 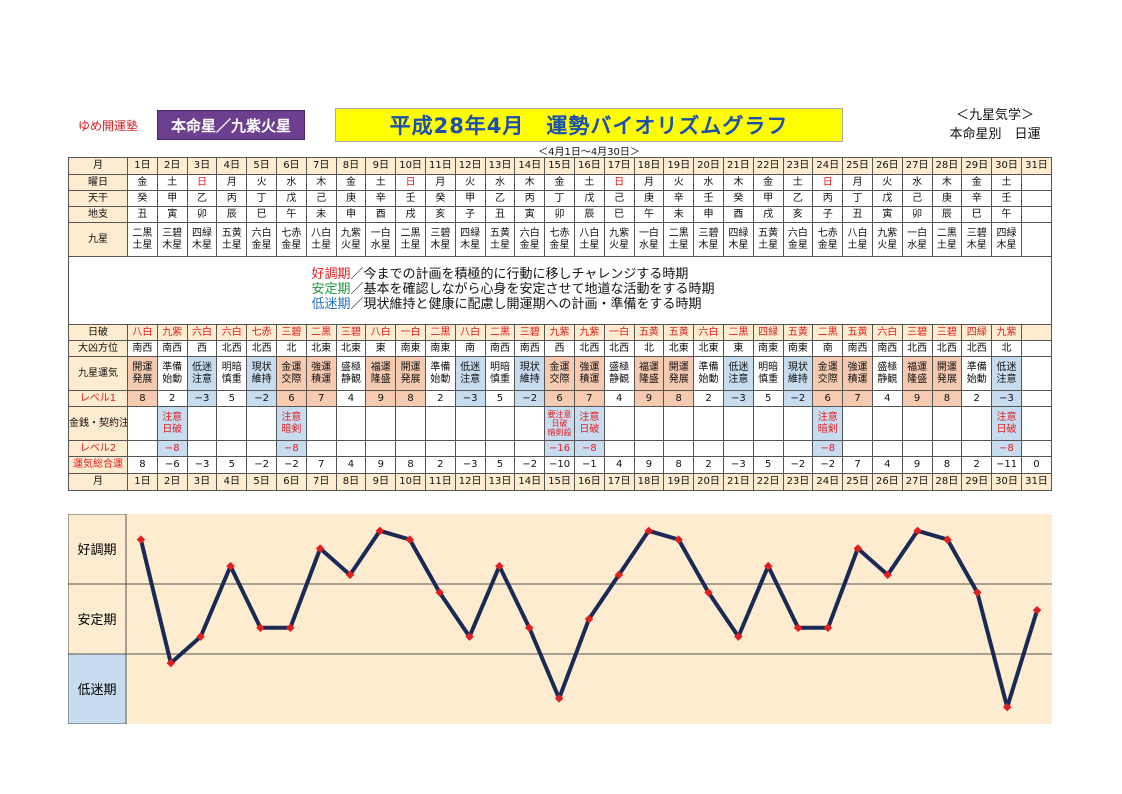 What do you see at coordinates (519, 275) in the screenshot?
I see `legend-desc: ／今までの計画を積極的に行動に移しチャレンジする時期` at bounding box center [519, 275].